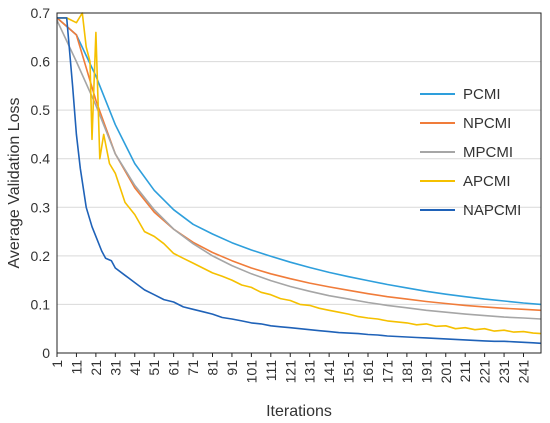  Describe the element at coordinates (41, 159) in the screenshot. I see `y-tick-label: 0.4` at that location.